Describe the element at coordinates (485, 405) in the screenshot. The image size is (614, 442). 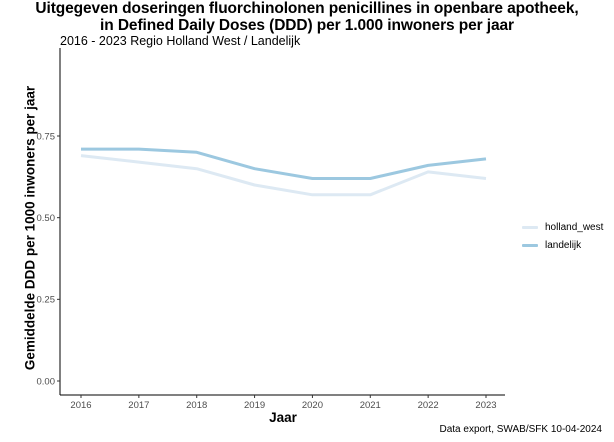
I see `x-tick-label: 2023` at that location.